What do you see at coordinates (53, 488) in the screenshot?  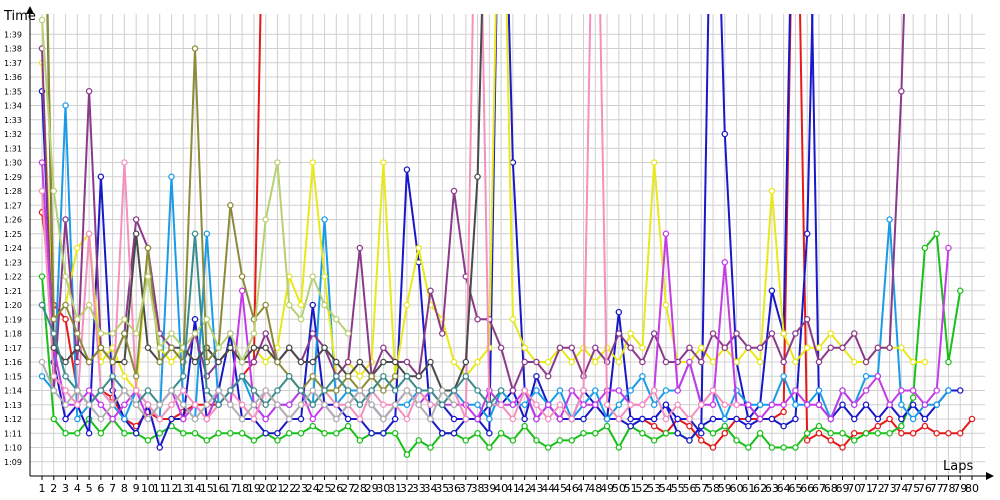 I see `x-tick-label: 2` at bounding box center [53, 488].